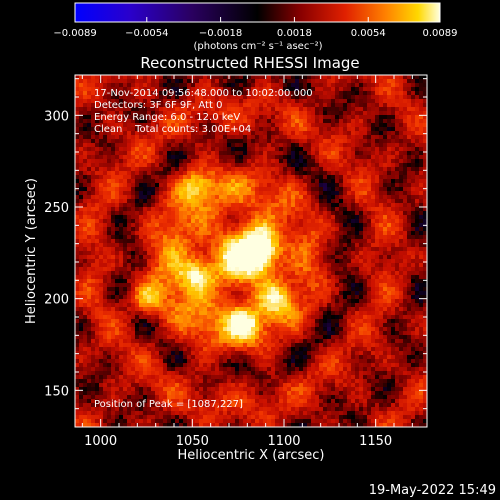  What do you see at coordinates (257, 46) in the screenshot?
I see `colorbar-unit: (photons cm⁻² s⁻¹ asec⁻²)` at bounding box center [257, 46].